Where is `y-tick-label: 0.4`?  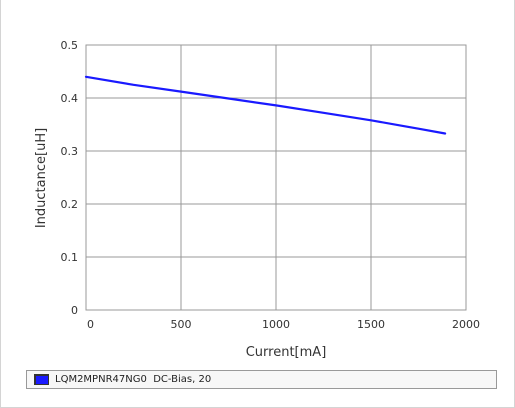 y-tick-label: 0.4 is located at coordinates (70, 98).